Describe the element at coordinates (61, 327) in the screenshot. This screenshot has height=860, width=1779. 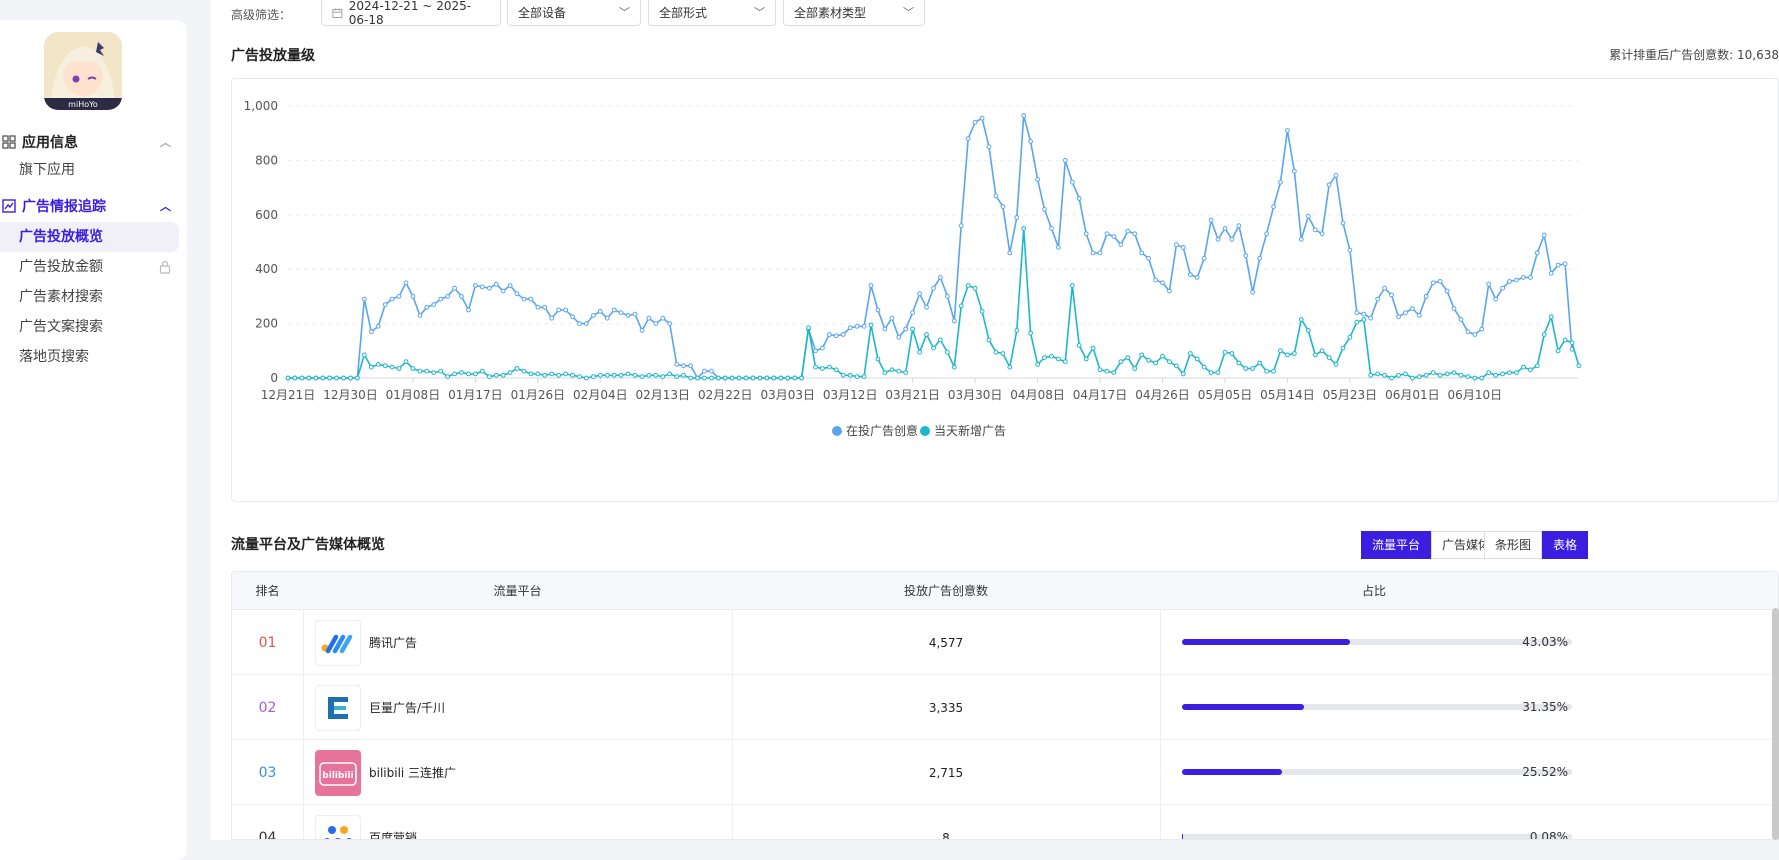
I see `nav-item-copy-search: 广告文案搜索` at that location.